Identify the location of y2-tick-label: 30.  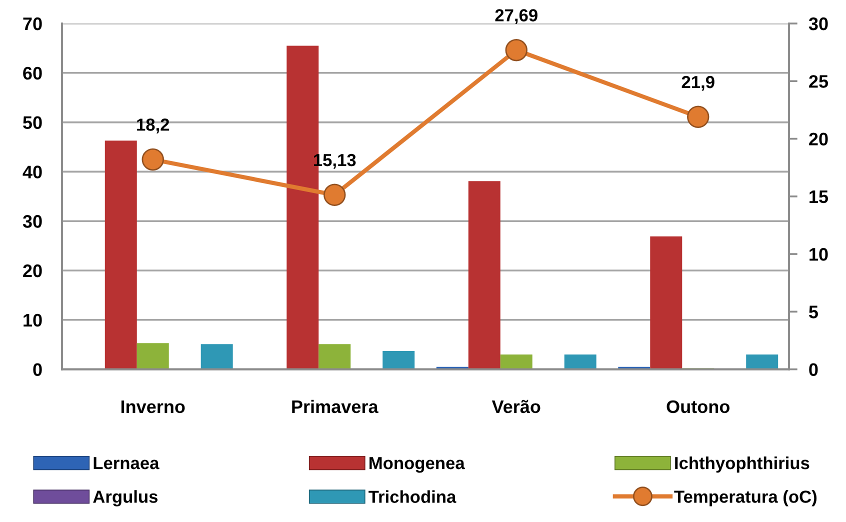
(818, 23).